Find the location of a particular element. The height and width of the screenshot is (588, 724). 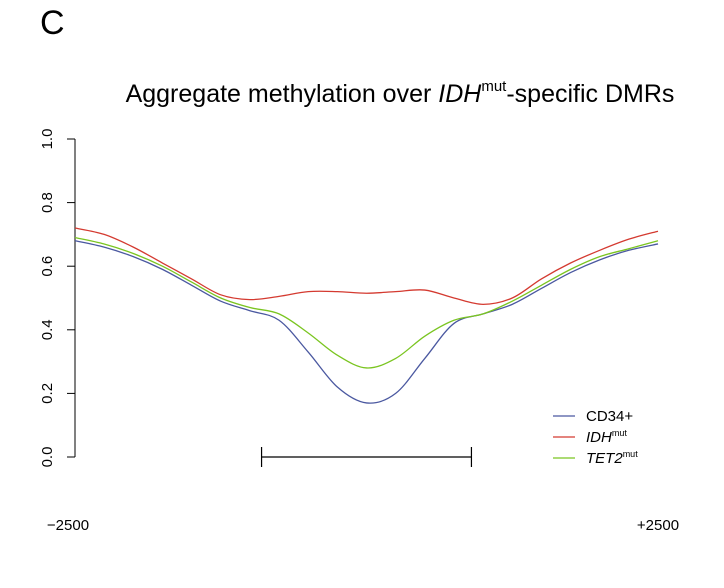

legend-label-1: IDHmut is located at coordinates (606, 437).